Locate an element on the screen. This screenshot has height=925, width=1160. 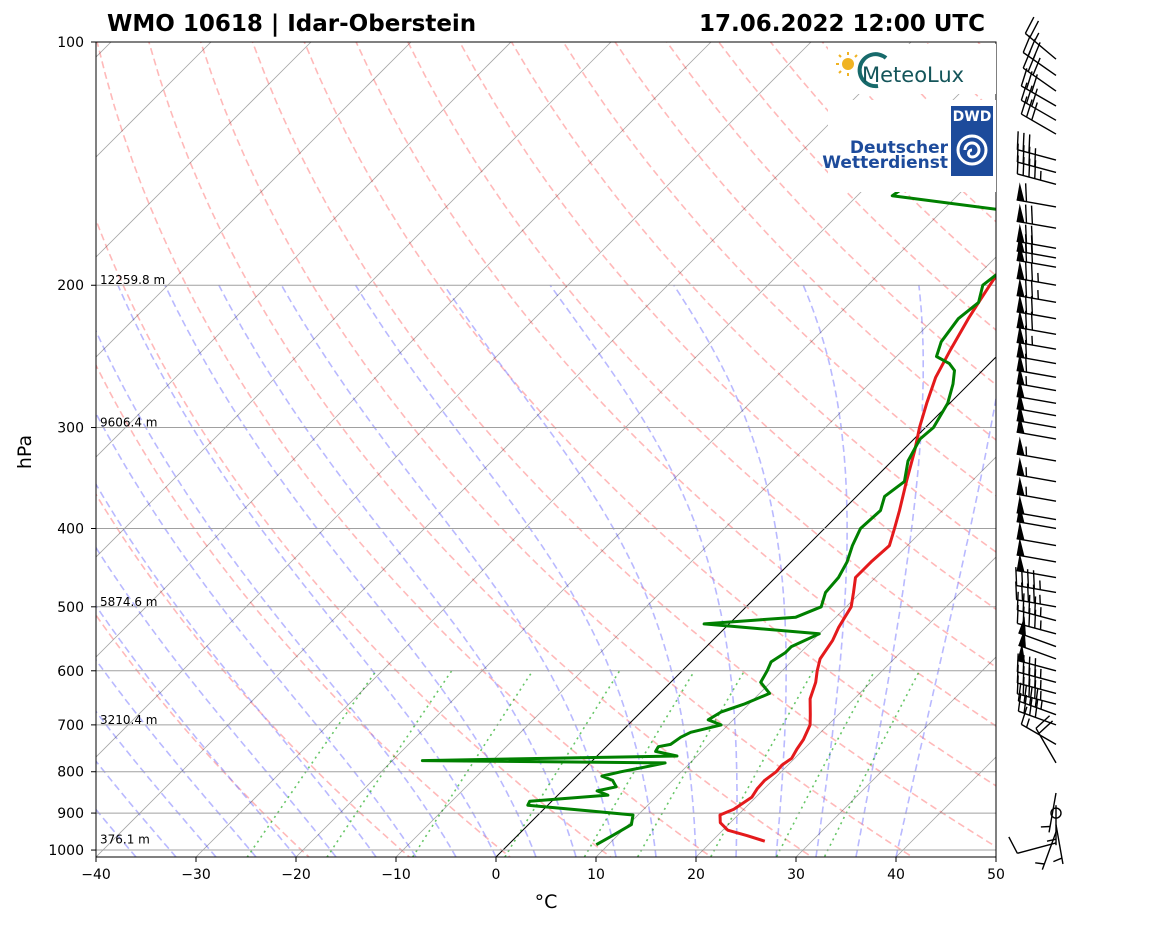
height-label: 376.1 m is located at coordinates (125, 839).